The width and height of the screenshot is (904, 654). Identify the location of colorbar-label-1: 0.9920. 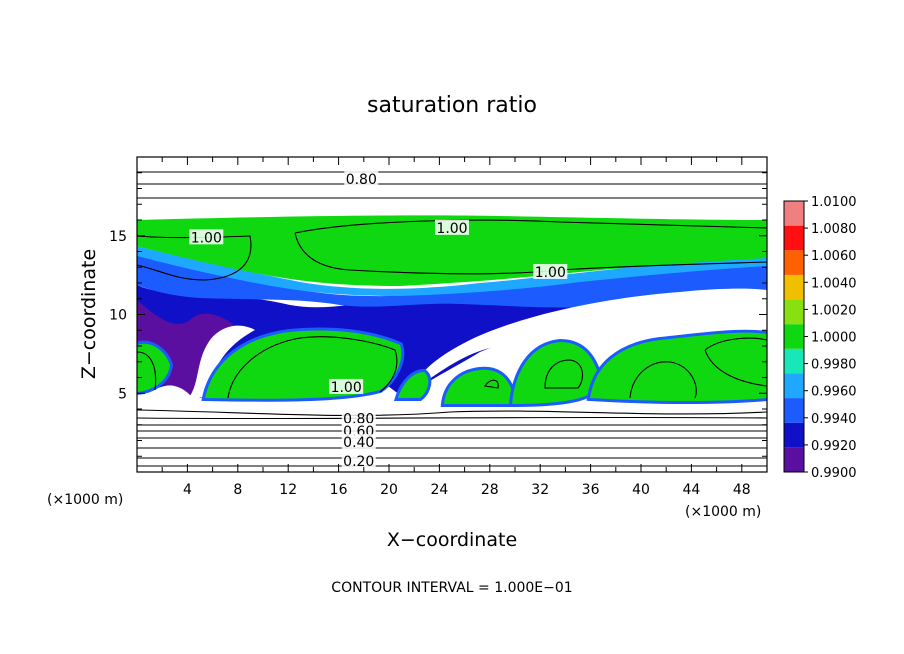
(834, 446).